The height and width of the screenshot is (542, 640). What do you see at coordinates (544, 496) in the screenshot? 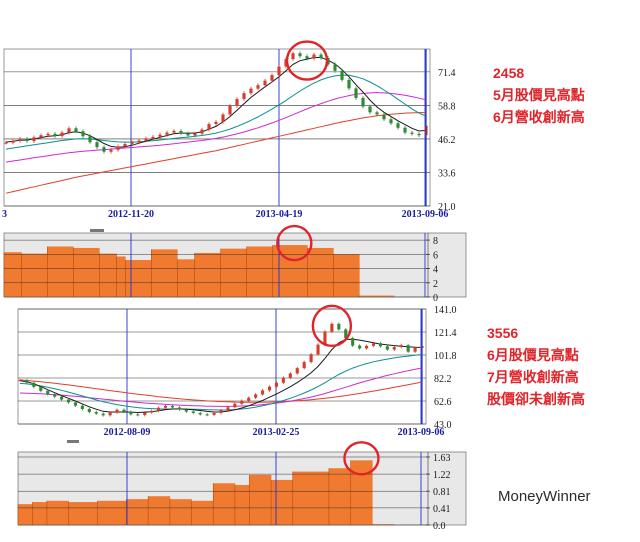
I see `brand-label: MoneyWinner` at bounding box center [544, 496].